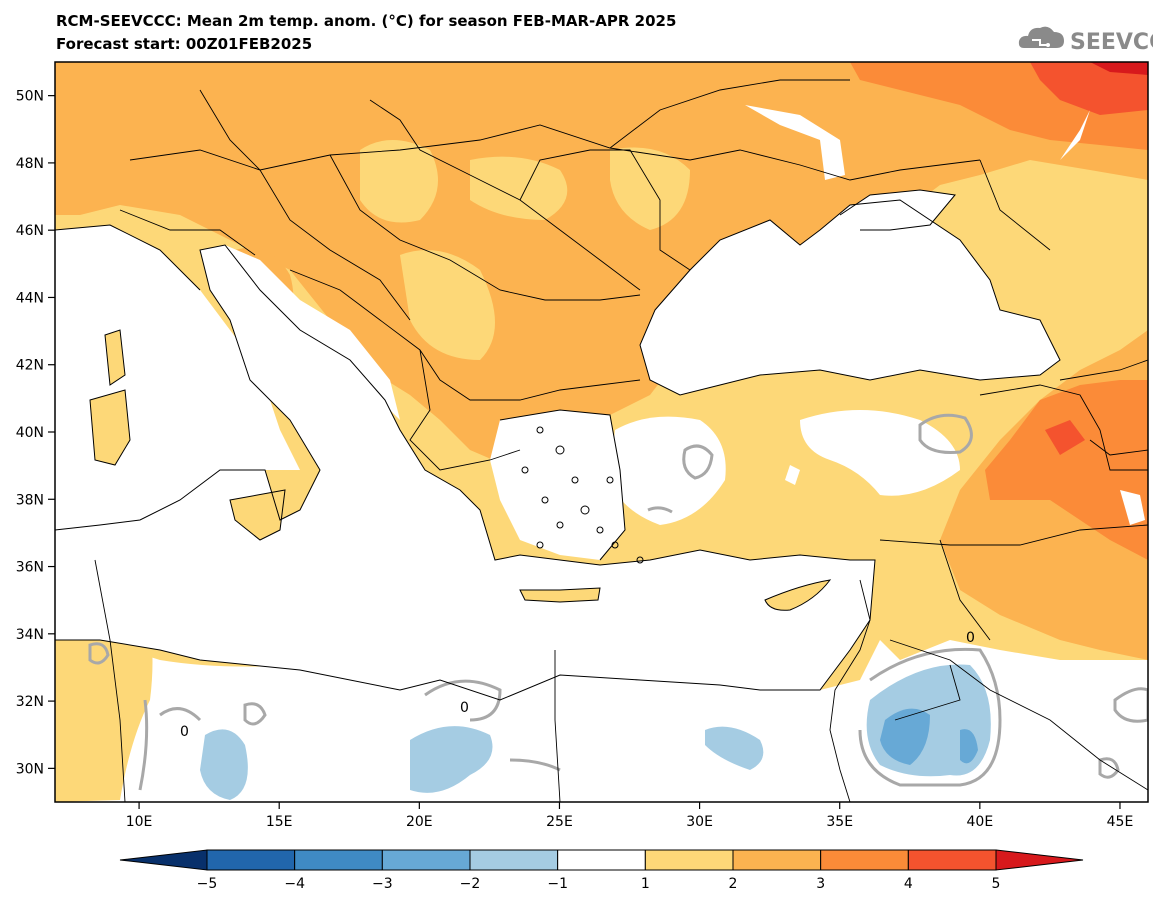 Image resolution: width=1165 pixels, height=907 pixels. What do you see at coordinates (470, 884) in the screenshot?
I see `colorbar-label: −2` at bounding box center [470, 884].